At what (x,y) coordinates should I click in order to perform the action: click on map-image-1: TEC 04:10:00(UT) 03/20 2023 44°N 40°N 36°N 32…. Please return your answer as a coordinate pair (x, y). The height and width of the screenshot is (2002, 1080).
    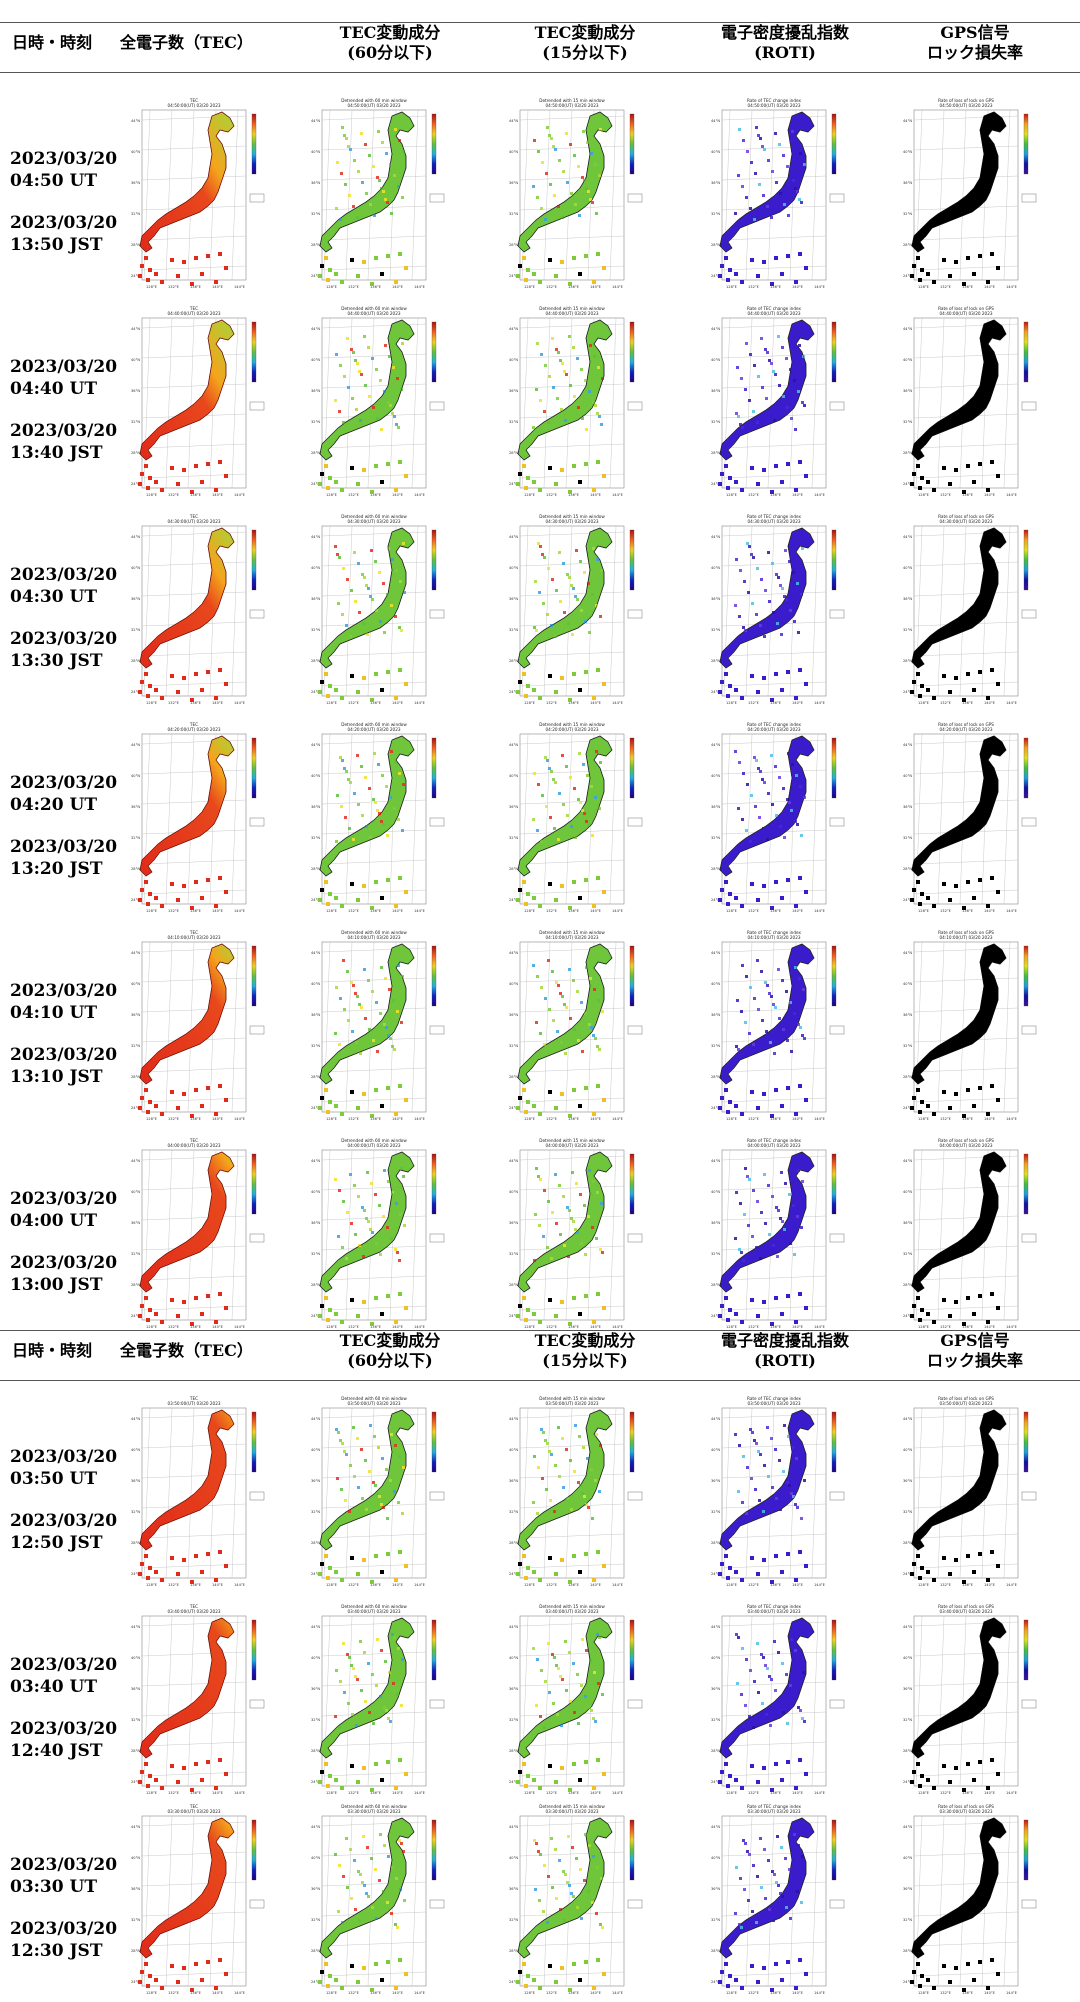
    Looking at the image, I should click on (201, 1026).